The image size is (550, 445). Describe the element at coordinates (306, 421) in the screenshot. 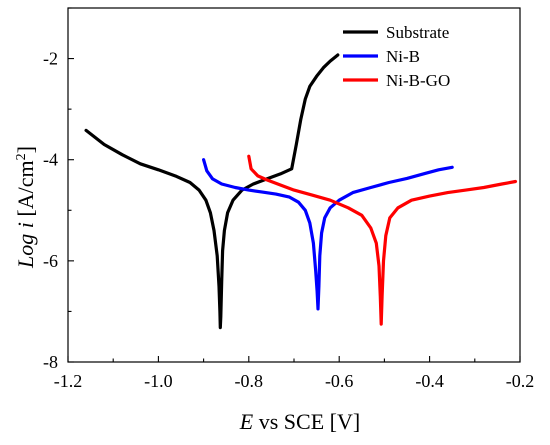

I see `x-axis-title-text: vs SCE [V]` at that location.